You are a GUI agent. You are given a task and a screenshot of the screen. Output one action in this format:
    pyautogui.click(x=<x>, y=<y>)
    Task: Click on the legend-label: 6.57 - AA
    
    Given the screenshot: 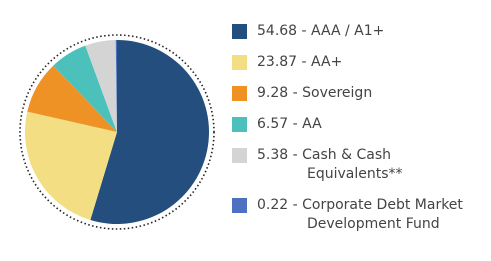 What is the action you would take?
    pyautogui.click(x=289, y=124)
    